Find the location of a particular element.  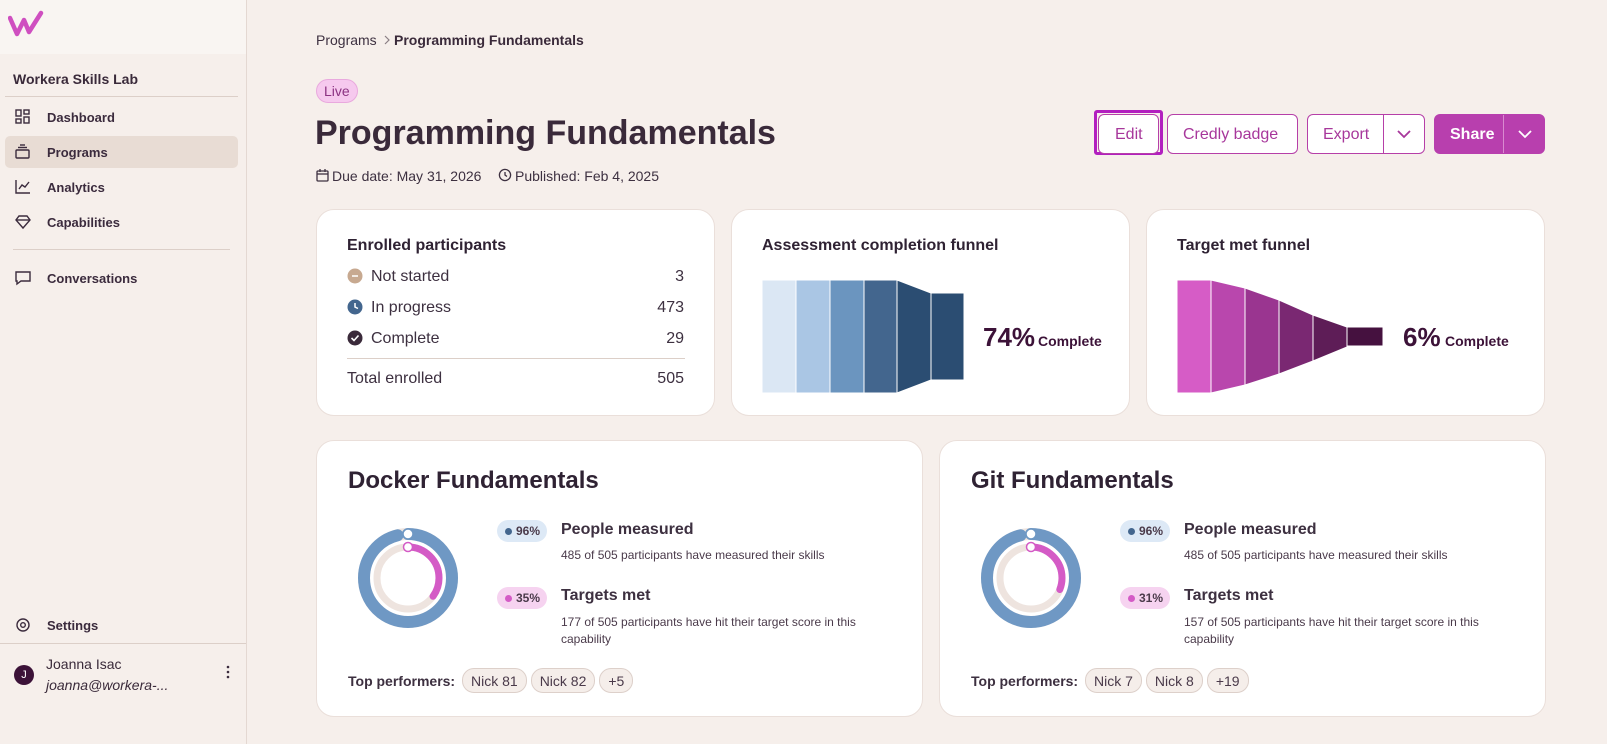

capability-title: Docker Fundamentals is located at coordinates (473, 480).